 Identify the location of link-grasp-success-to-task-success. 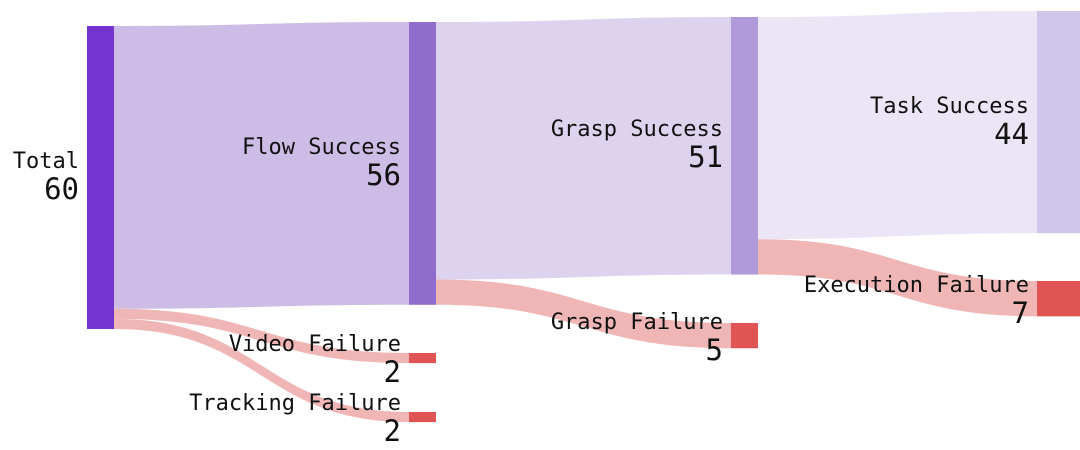
(897, 125).